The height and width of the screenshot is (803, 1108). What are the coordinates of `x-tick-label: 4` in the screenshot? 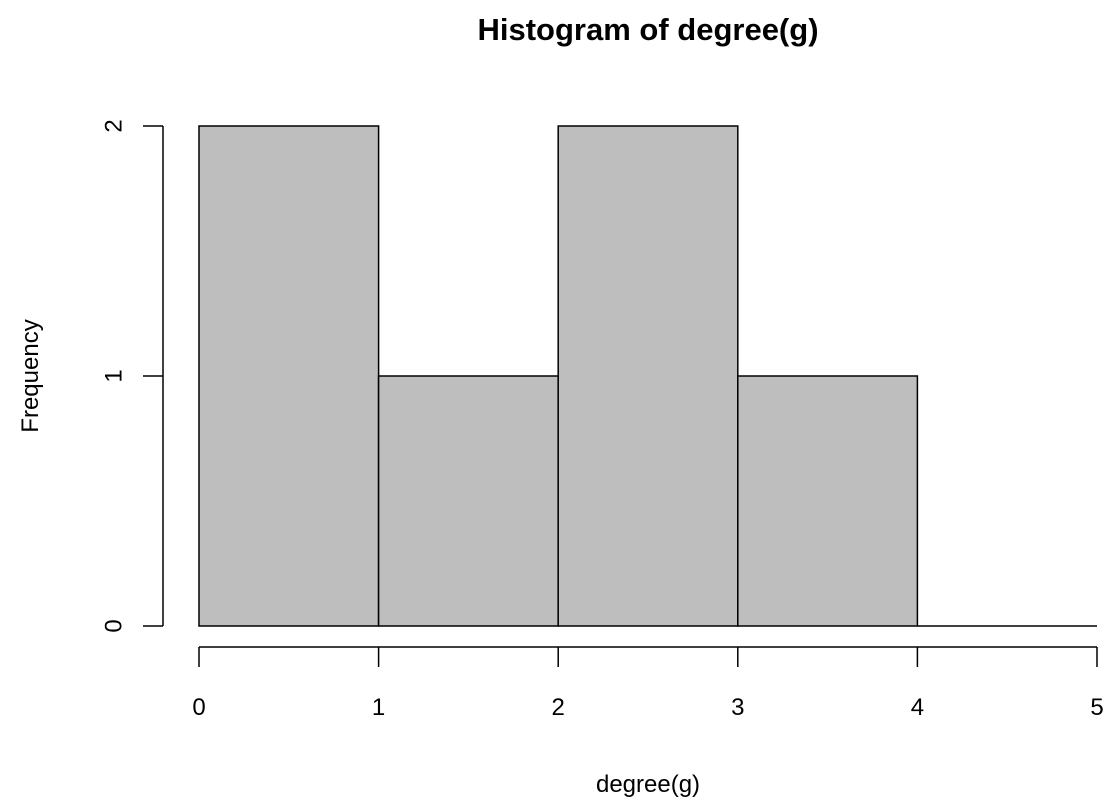 It's located at (917, 707).